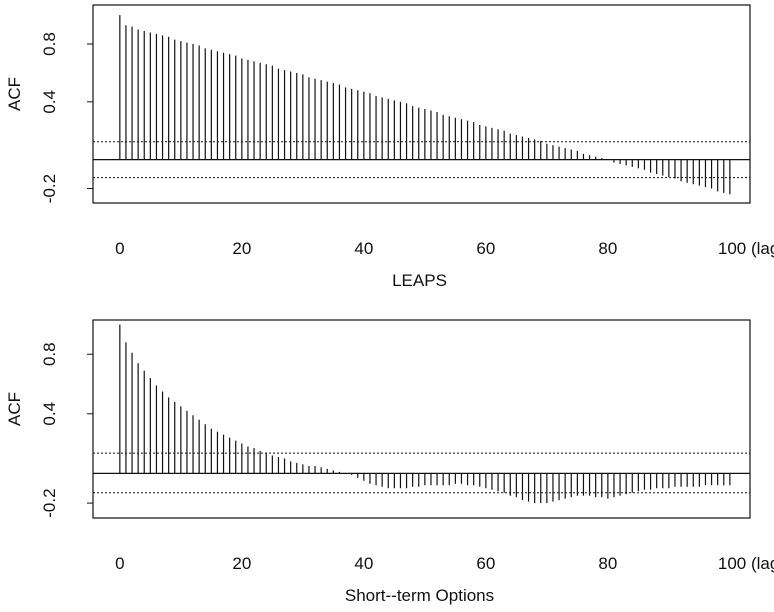  What do you see at coordinates (419, 595) in the screenshot?
I see `x-axis-label: Short--term Options` at bounding box center [419, 595].